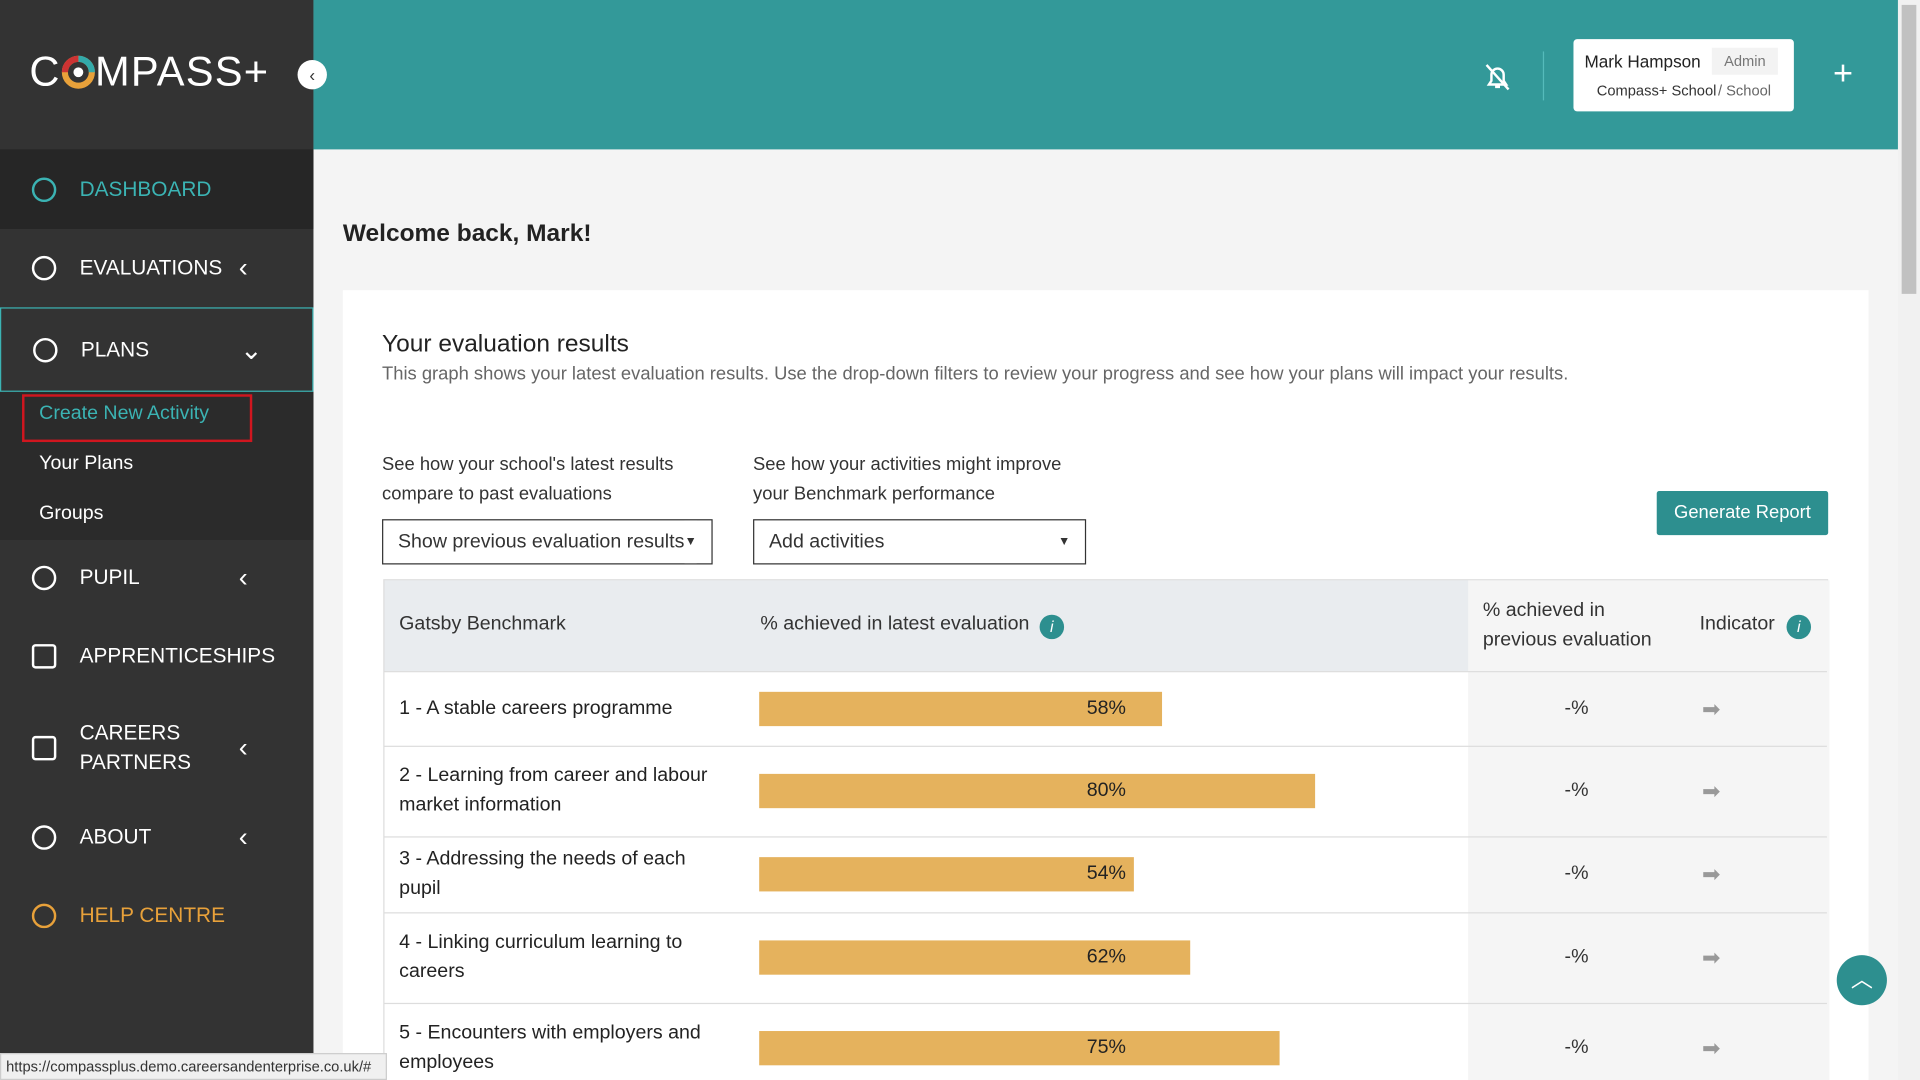 The width and height of the screenshot is (1920, 1080). Describe the element at coordinates (177, 656) in the screenshot. I see `nav-label: APPRENTICESHIPS` at that location.